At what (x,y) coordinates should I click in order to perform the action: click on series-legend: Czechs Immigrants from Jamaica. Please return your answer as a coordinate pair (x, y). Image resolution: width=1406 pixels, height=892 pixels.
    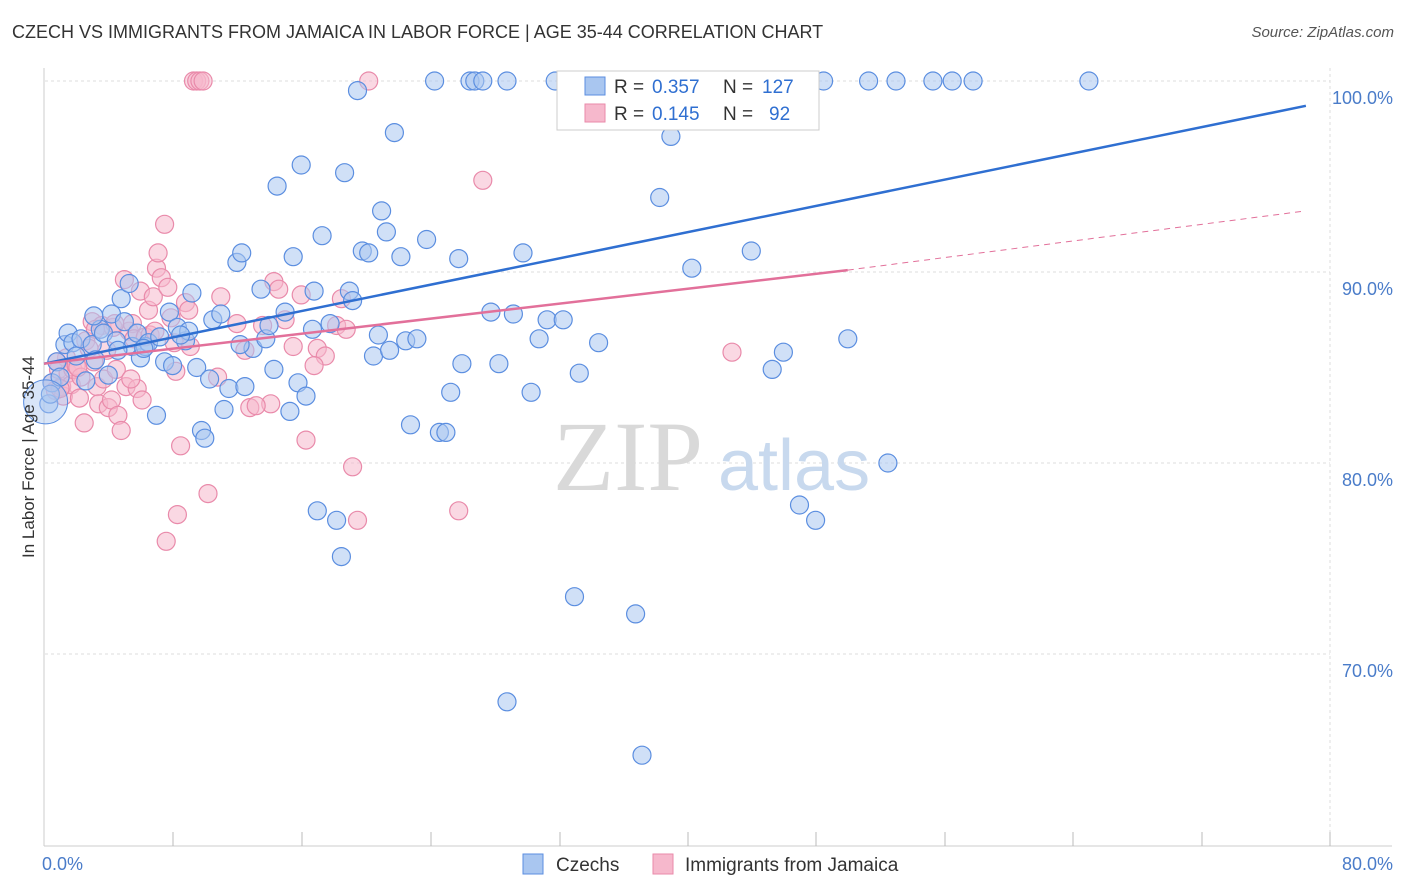
    Looking at the image, I should click on (710, 864).